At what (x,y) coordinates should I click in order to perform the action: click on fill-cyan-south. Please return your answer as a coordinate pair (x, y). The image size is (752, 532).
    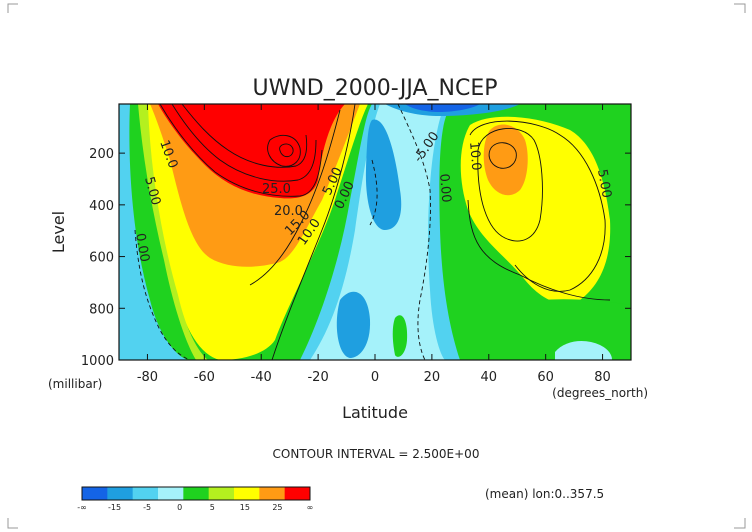
    Looking at the image, I should click on (154, 232).